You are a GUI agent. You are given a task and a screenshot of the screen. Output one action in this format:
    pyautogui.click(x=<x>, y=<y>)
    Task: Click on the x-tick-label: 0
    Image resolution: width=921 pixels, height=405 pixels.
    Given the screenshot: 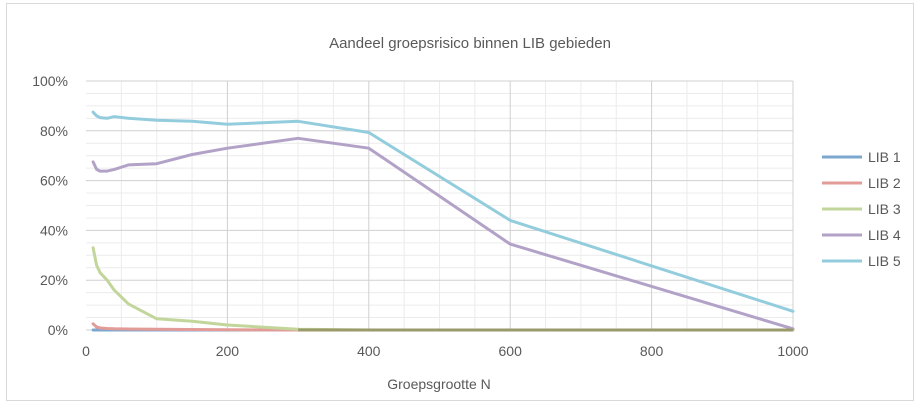 What is the action you would take?
    pyautogui.click(x=86, y=351)
    